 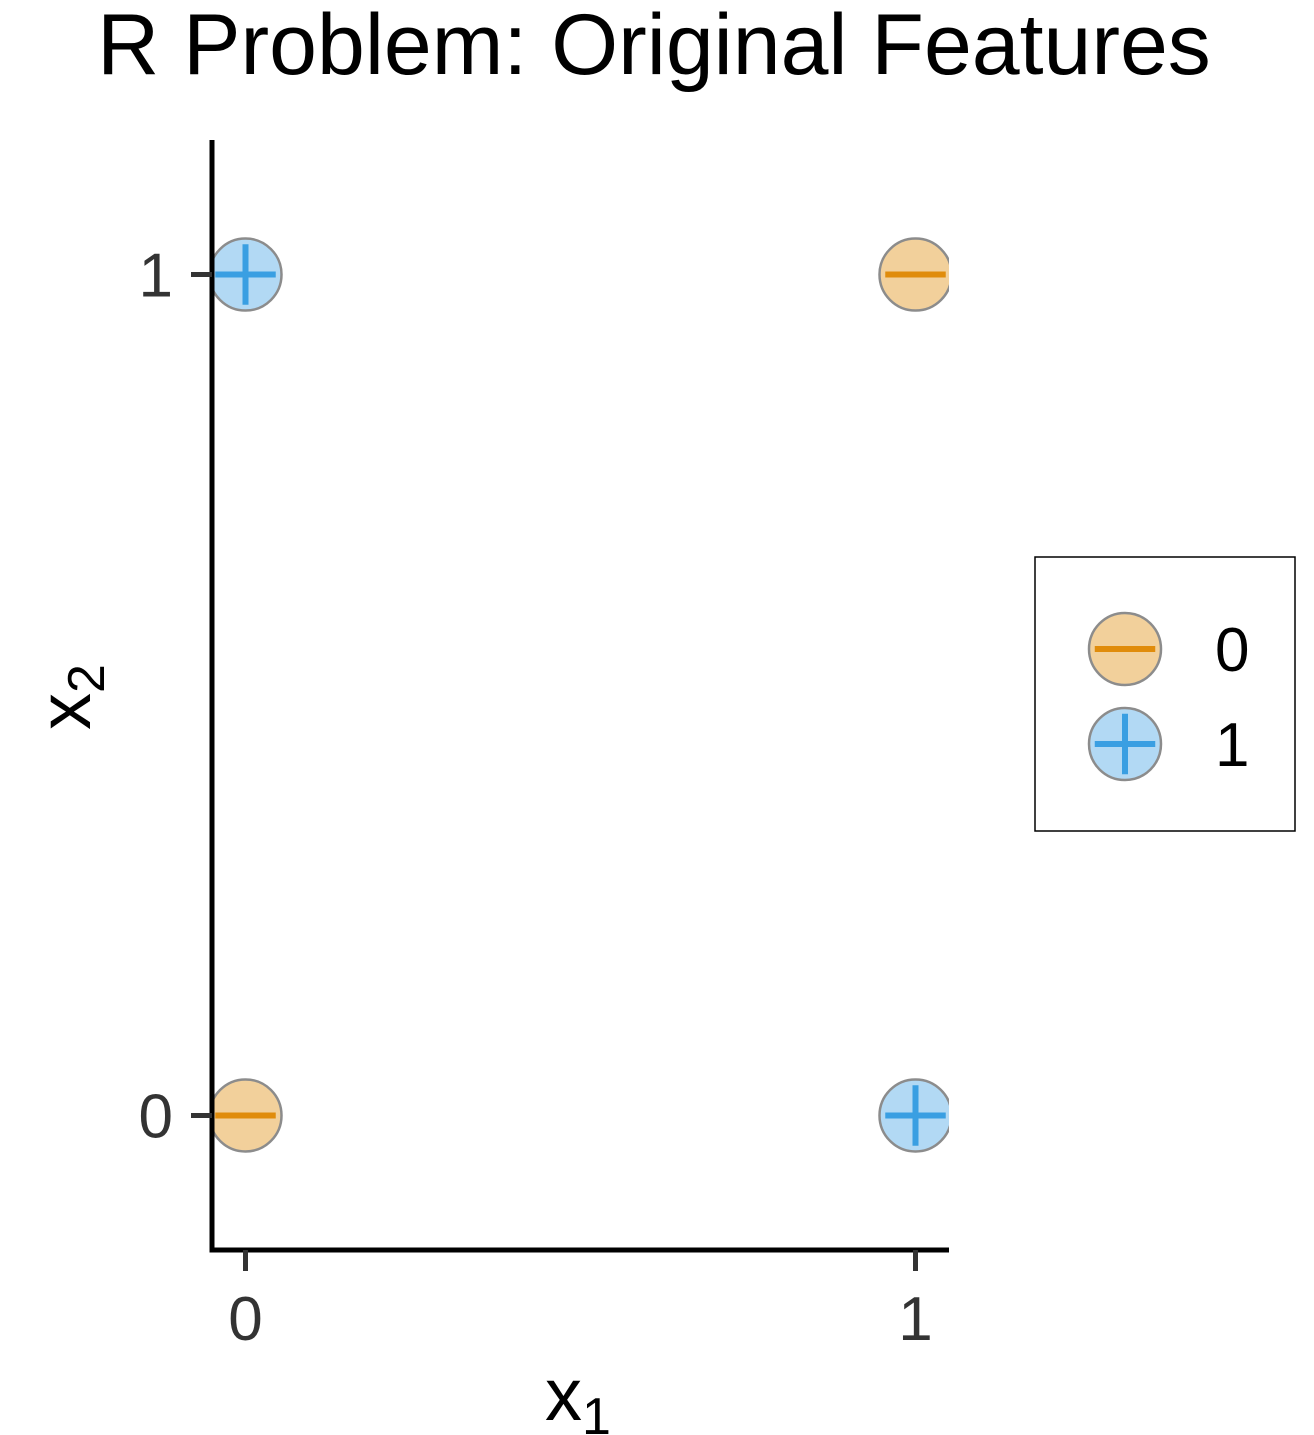 What do you see at coordinates (87, 678) in the screenshot?
I see `y-axis-label-sub: 2` at bounding box center [87, 678].